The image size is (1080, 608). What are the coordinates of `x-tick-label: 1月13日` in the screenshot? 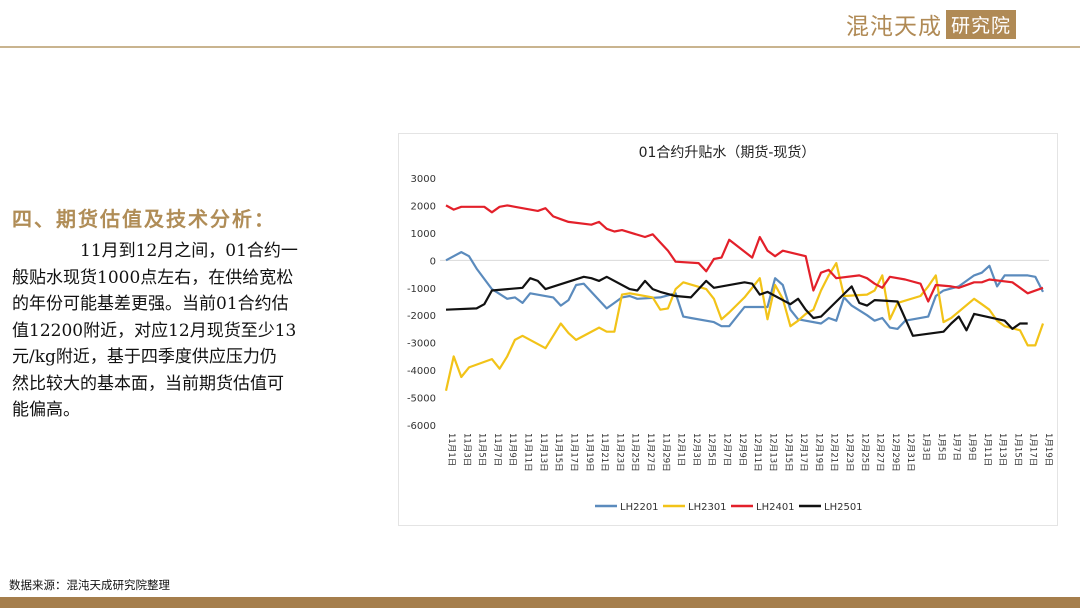 It's located at (1002, 449).